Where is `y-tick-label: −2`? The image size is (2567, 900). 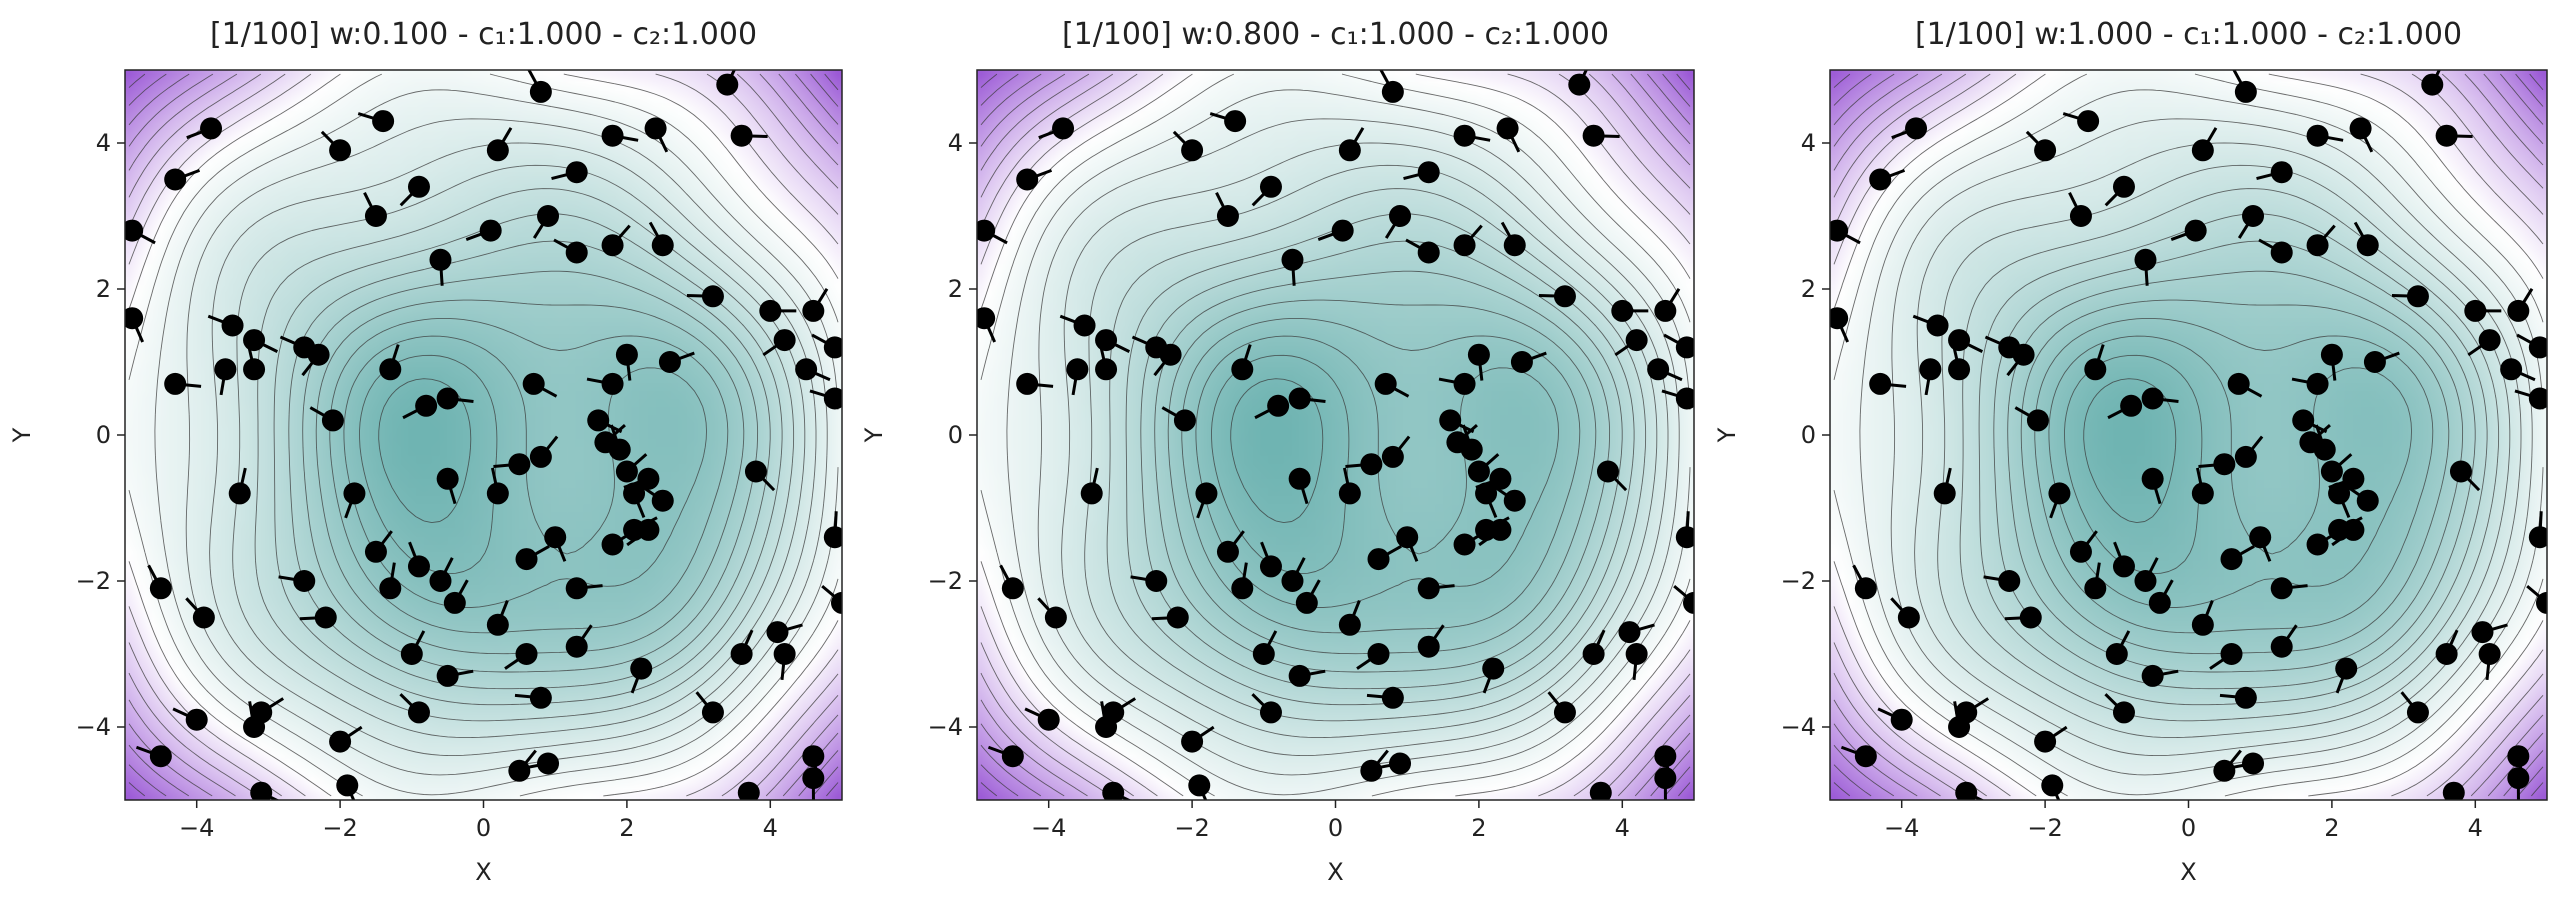 y-tick-label: −2 is located at coordinates (945, 581).